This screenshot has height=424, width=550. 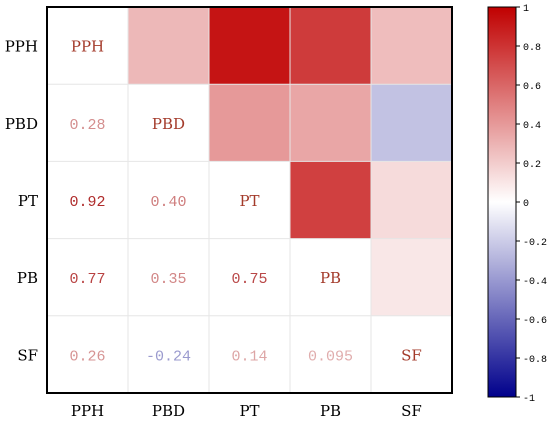 What do you see at coordinates (532, 48) in the screenshot?
I see `colorbar-tick-label: 0.8` at bounding box center [532, 48].